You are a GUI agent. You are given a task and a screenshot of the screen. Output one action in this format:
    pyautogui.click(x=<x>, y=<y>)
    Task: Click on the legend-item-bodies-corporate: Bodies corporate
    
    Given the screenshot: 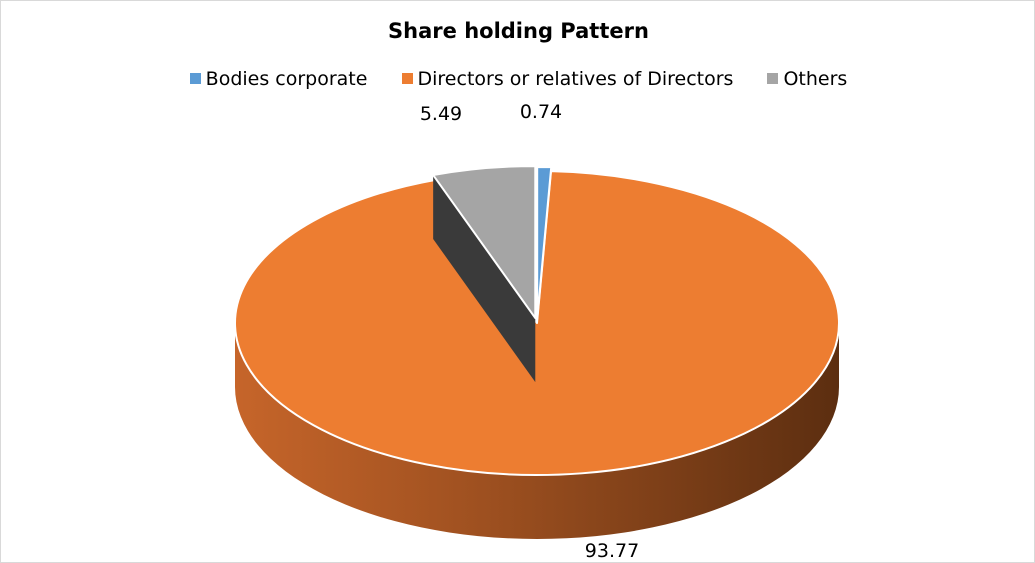 What is the action you would take?
    pyautogui.click(x=278, y=79)
    